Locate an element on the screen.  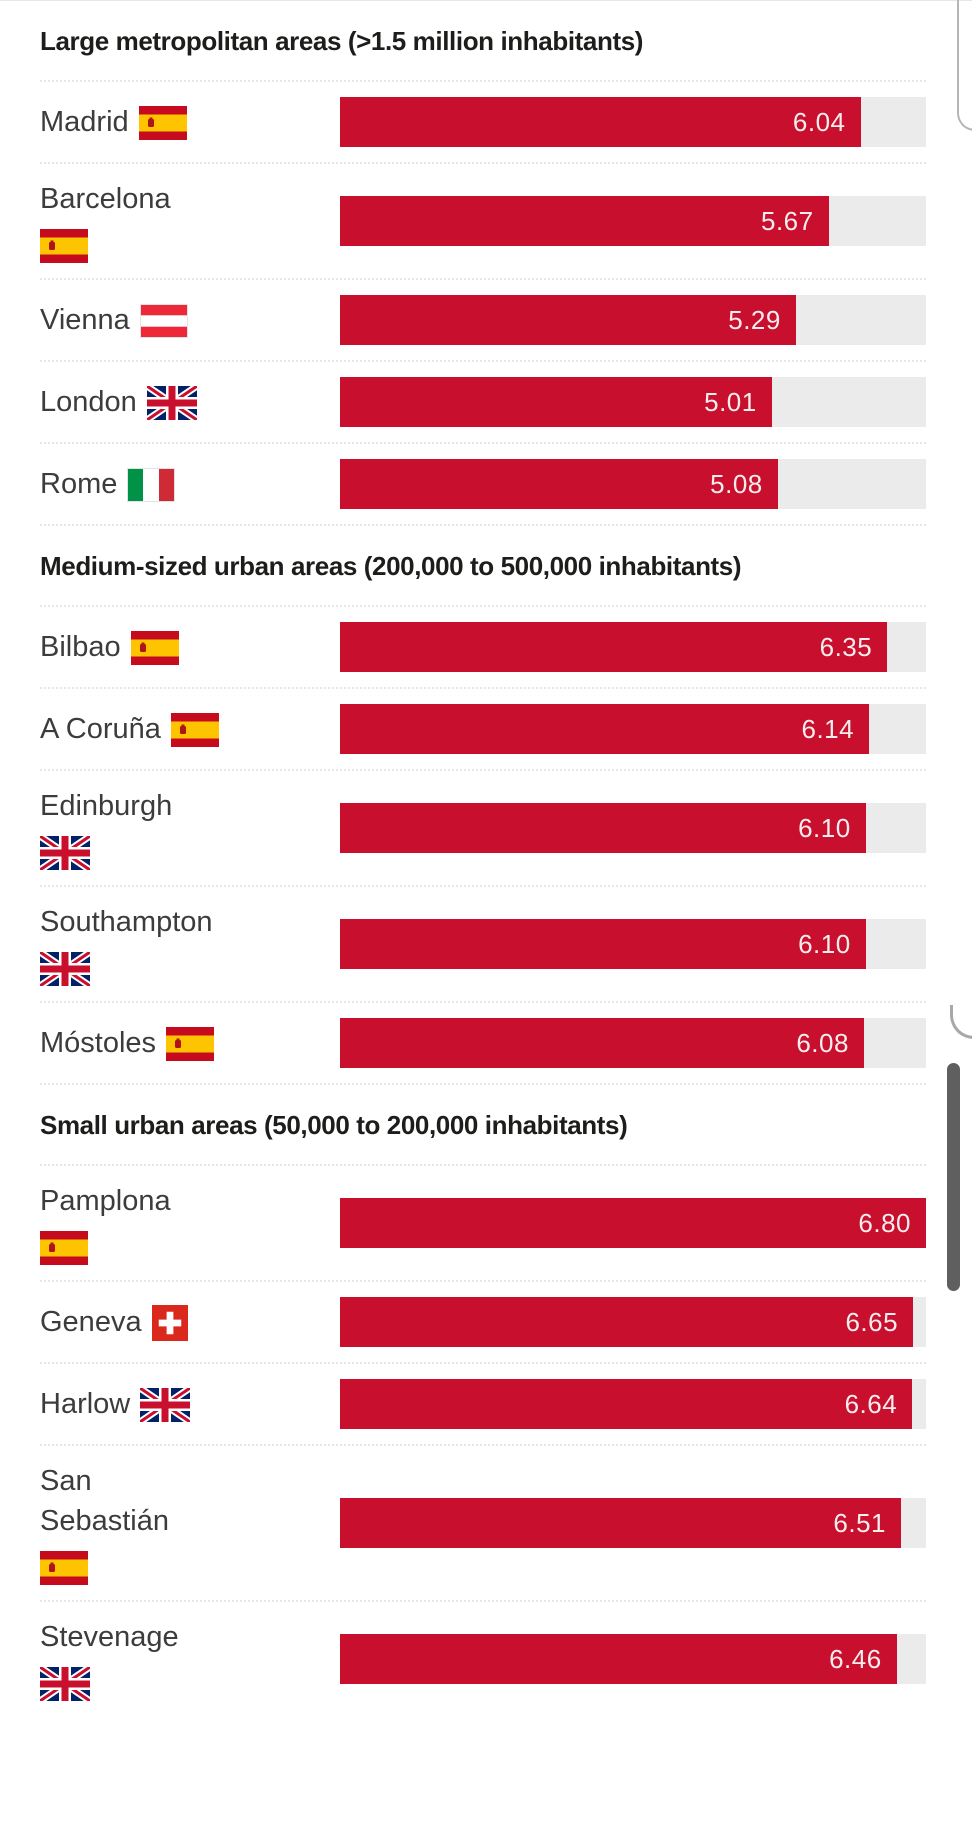
bar-track: 6.04 is located at coordinates (633, 122).